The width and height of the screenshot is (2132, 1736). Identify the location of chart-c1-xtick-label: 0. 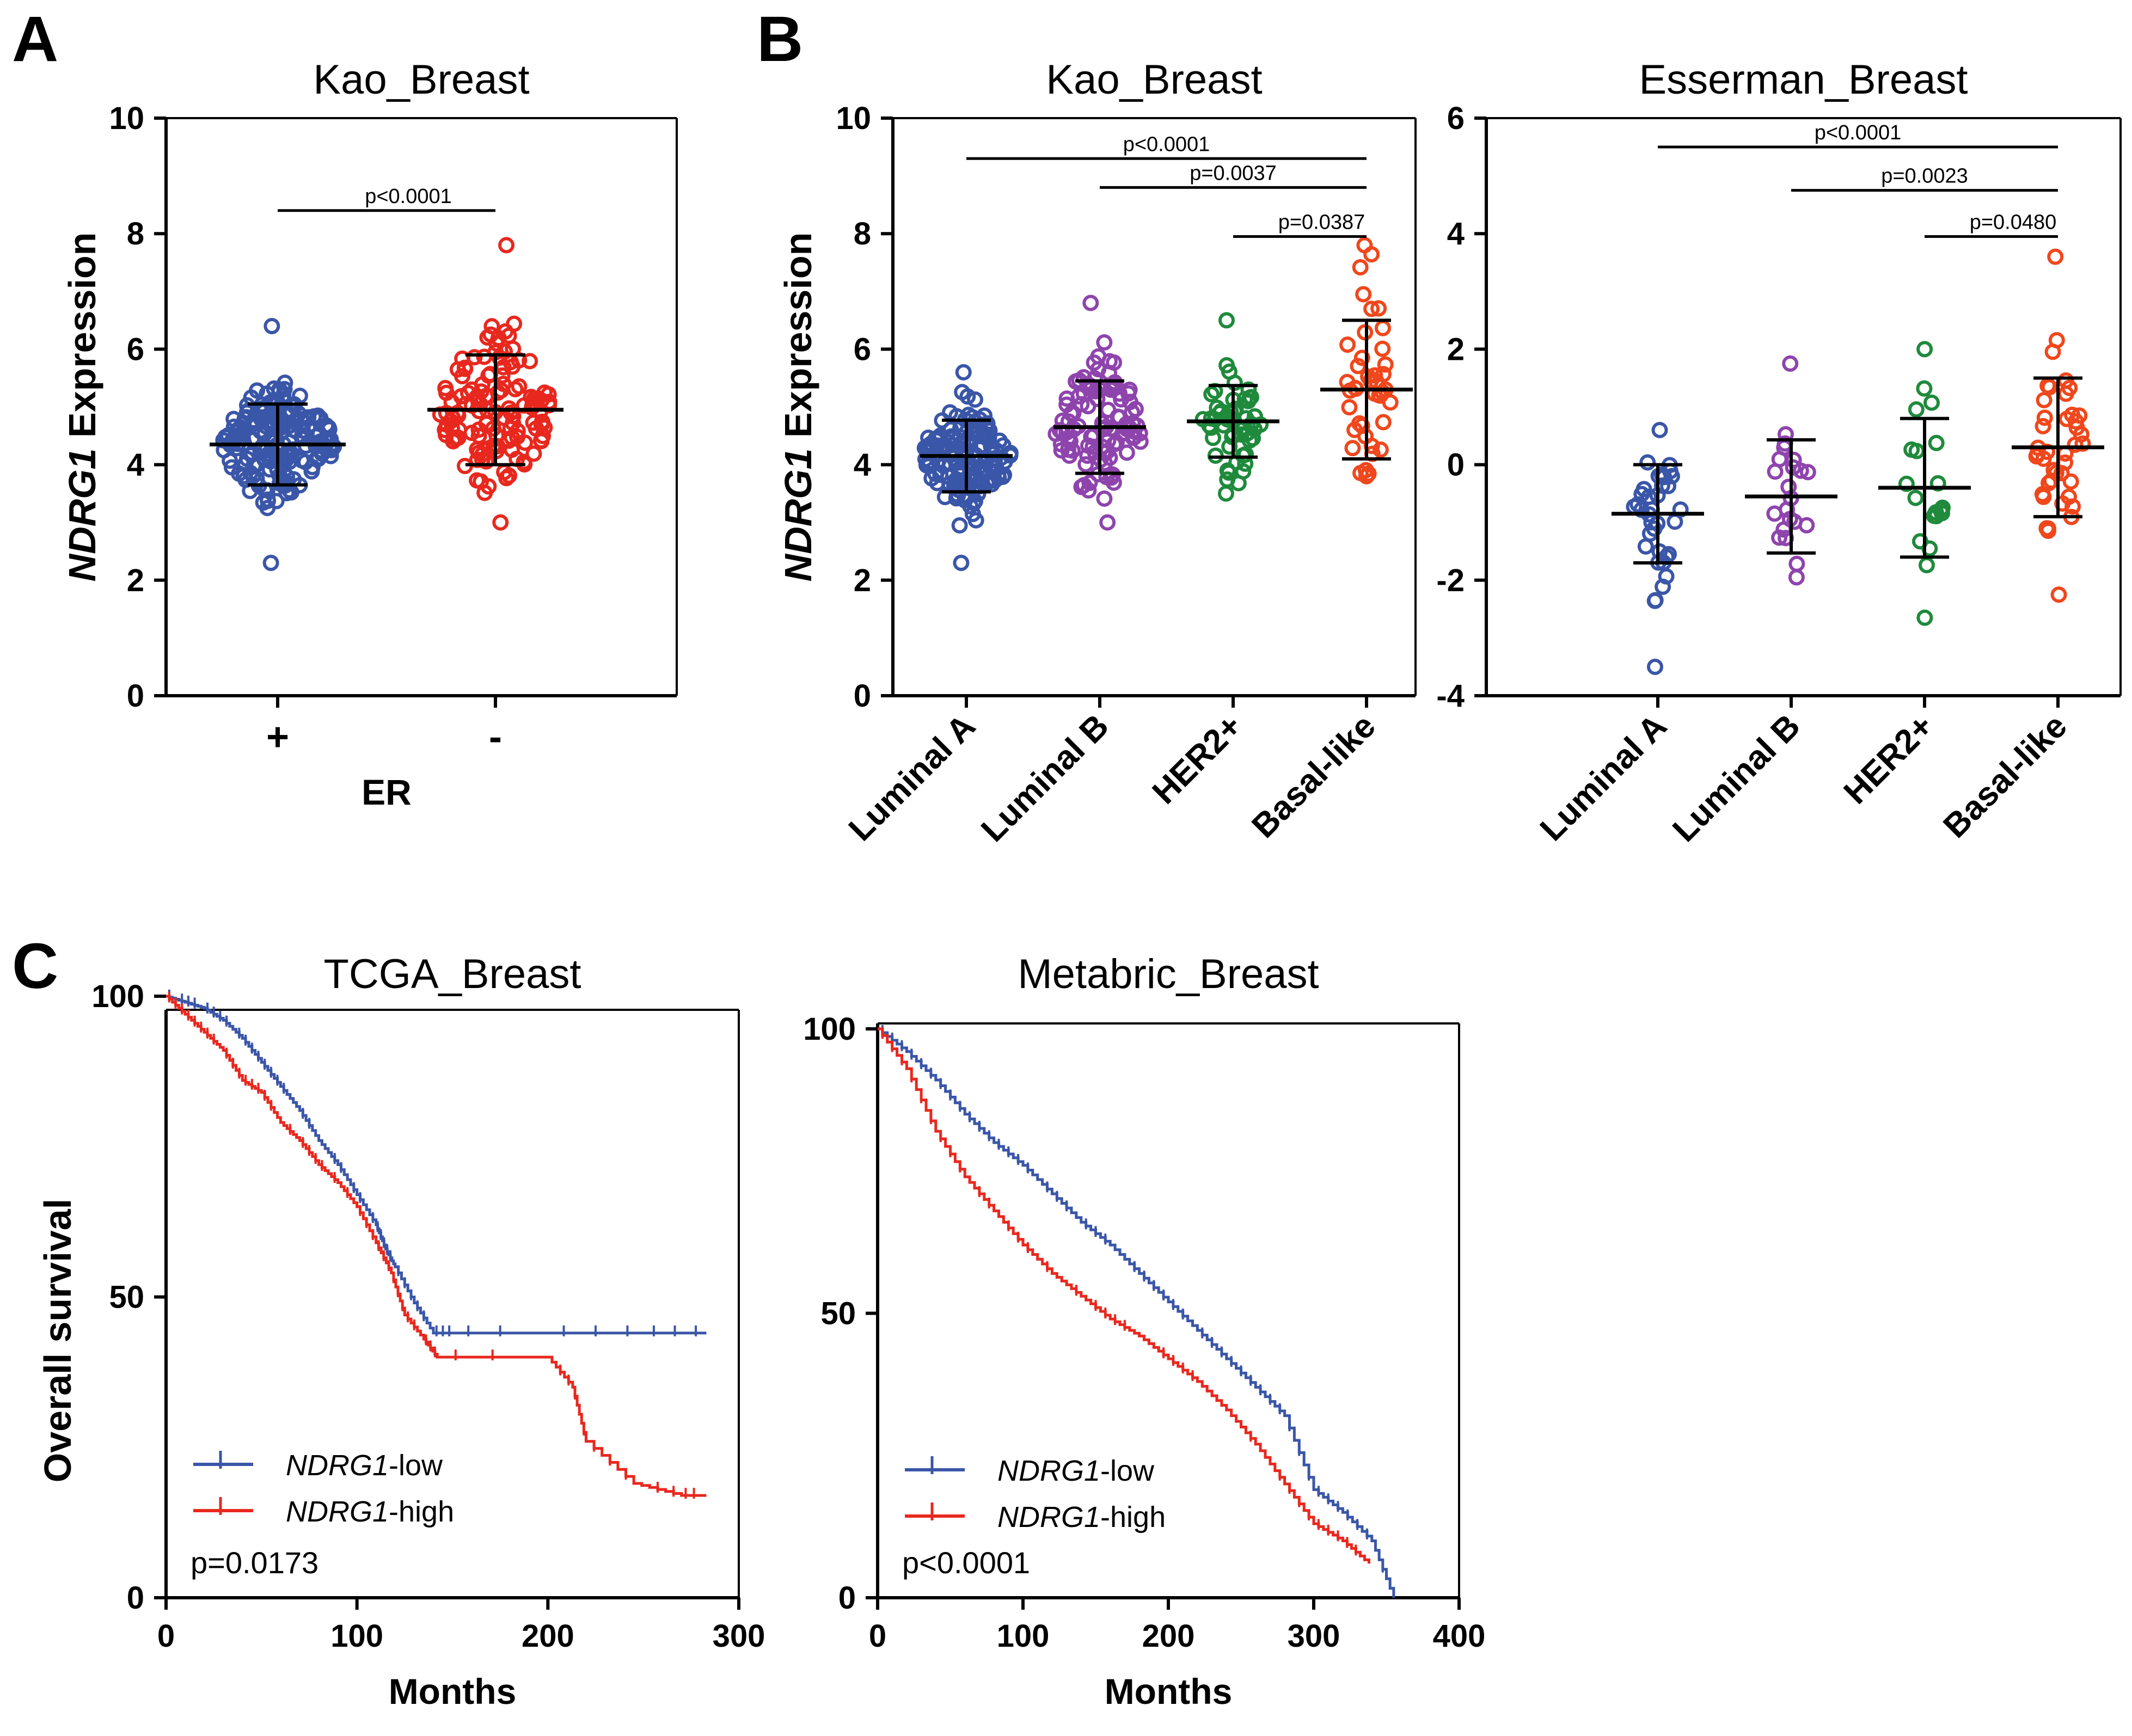
(166, 1636).